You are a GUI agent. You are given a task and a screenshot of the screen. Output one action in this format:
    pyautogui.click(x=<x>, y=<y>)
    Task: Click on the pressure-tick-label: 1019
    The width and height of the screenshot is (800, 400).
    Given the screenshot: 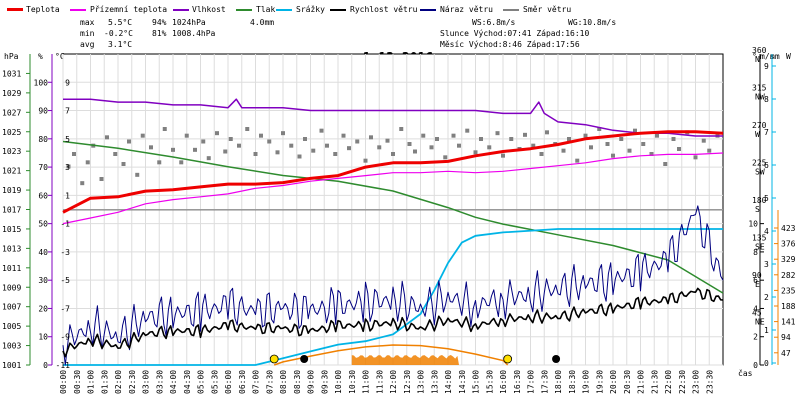 What is the action you would take?
    pyautogui.click(x=11, y=190)
    